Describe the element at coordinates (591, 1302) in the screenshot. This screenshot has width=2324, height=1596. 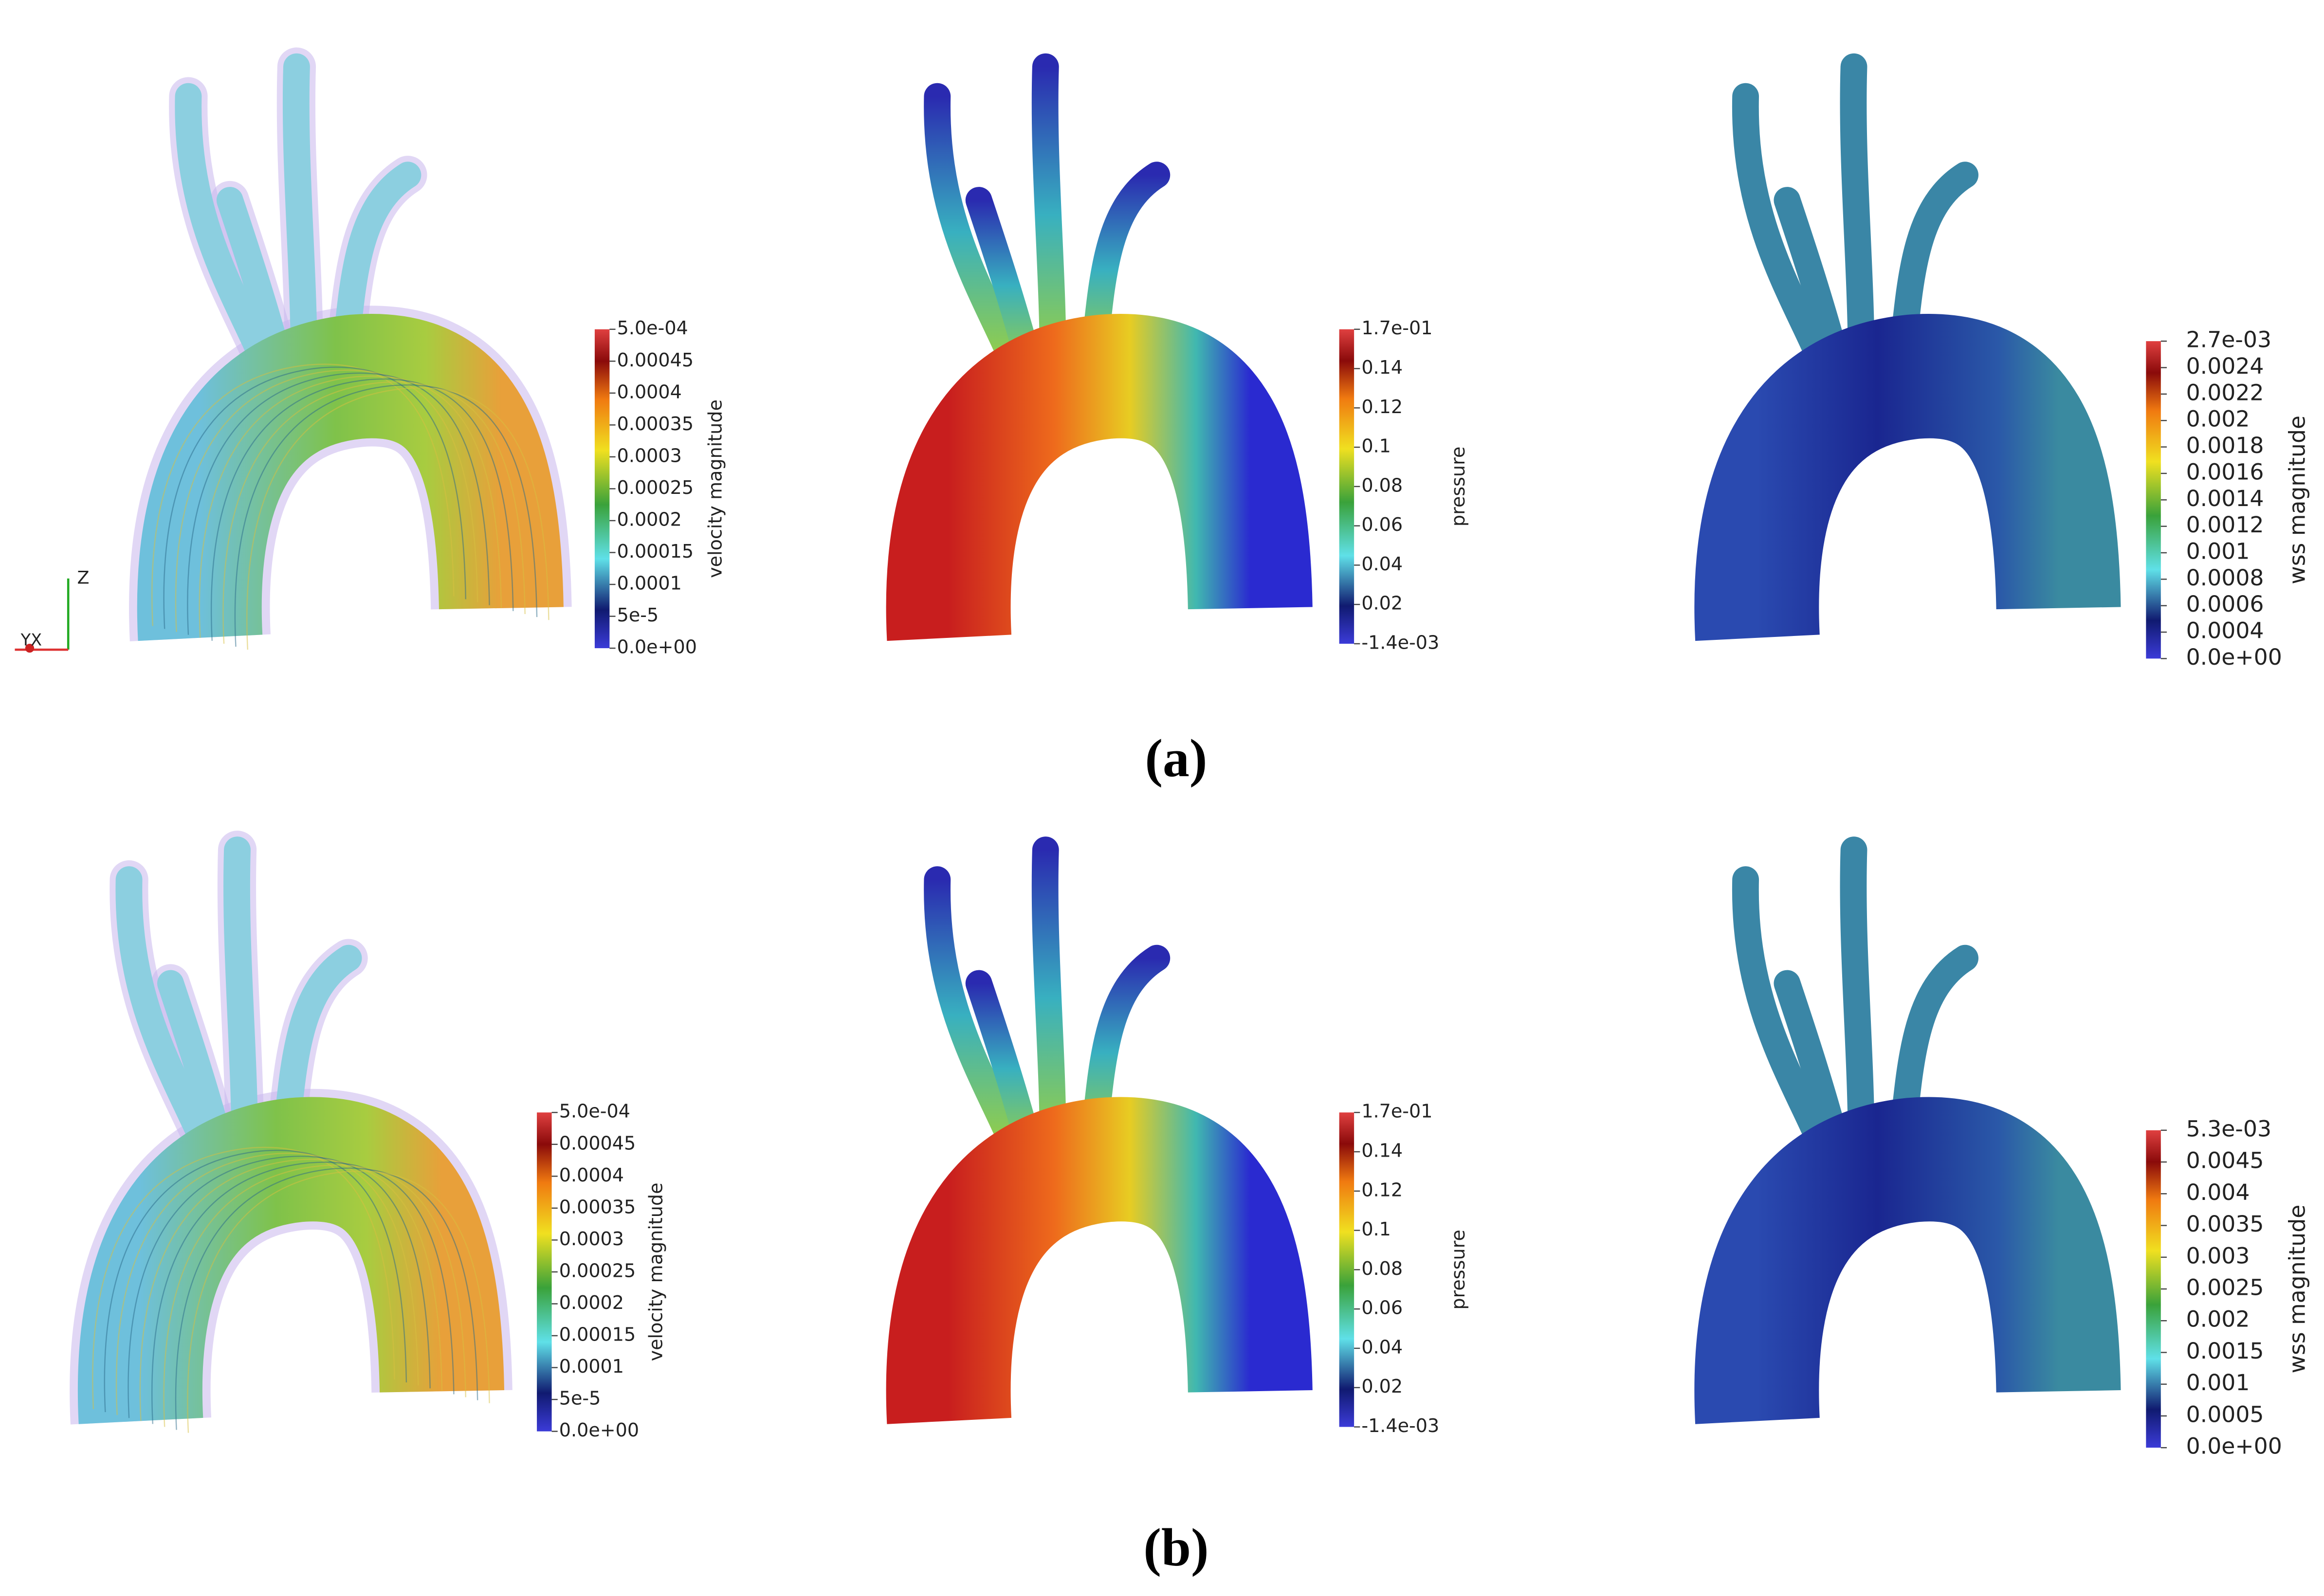
I see `colorbar-label: 0.0002` at that location.